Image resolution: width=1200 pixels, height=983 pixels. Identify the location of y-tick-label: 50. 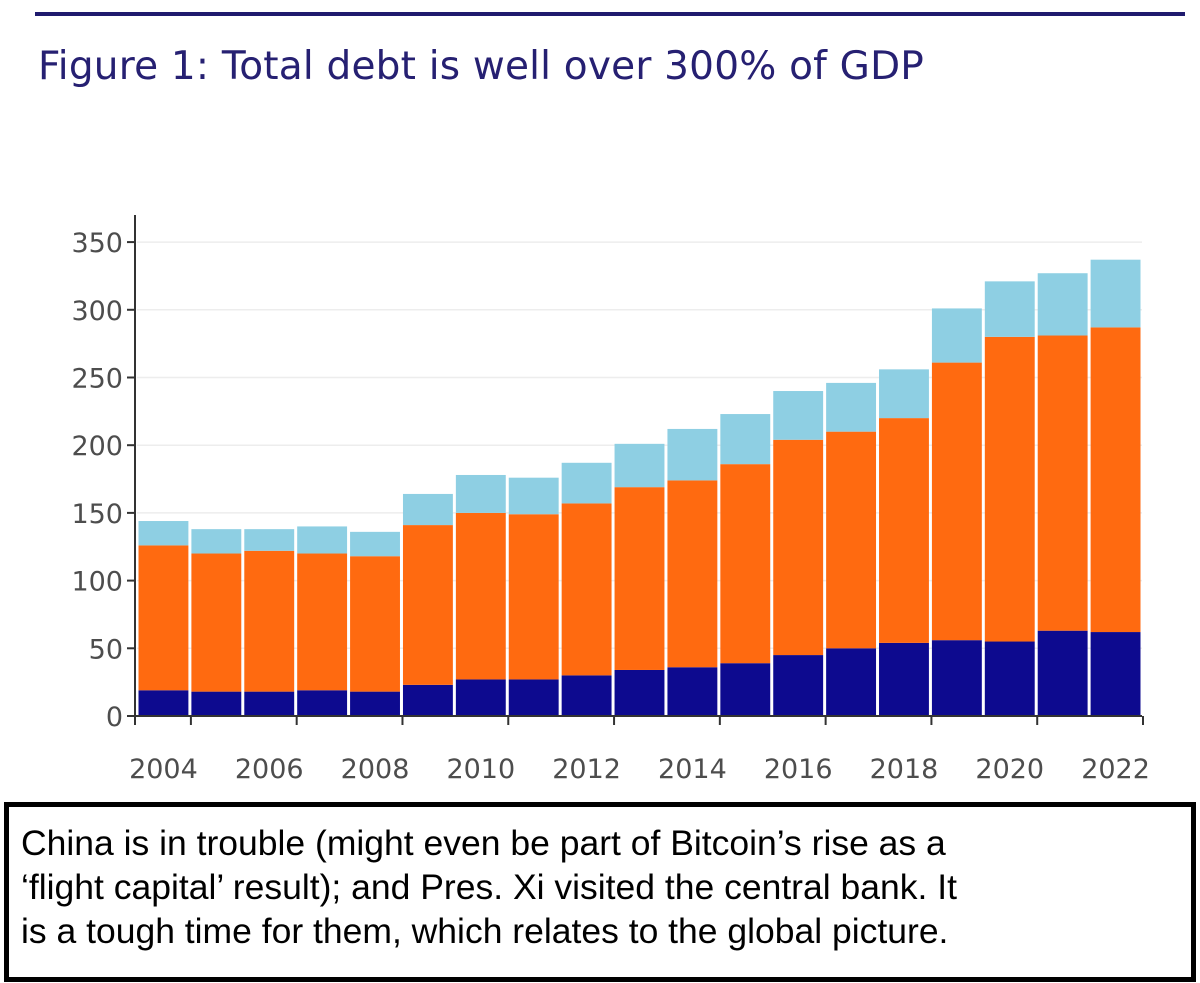
(106, 649).